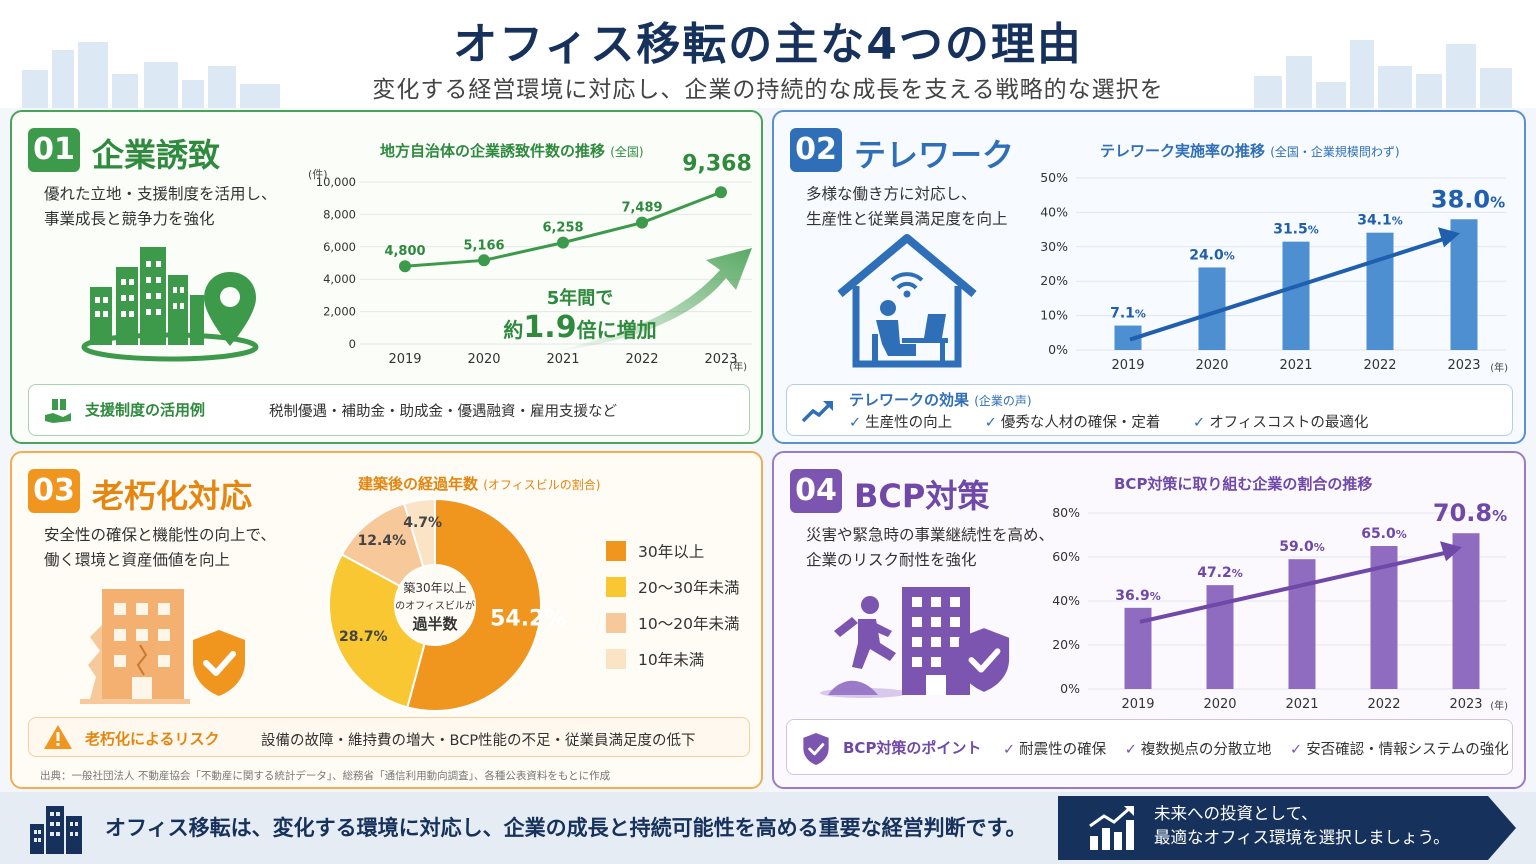  What do you see at coordinates (1054, 315) in the screenshot?
I see `y-tick-label: 10%` at bounding box center [1054, 315].